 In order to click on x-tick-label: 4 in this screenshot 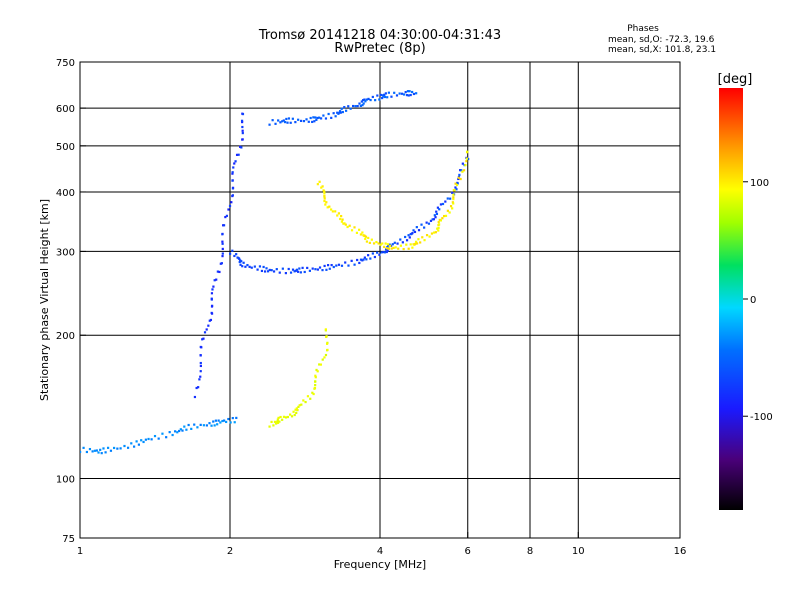, I will do `click(380, 551)`.